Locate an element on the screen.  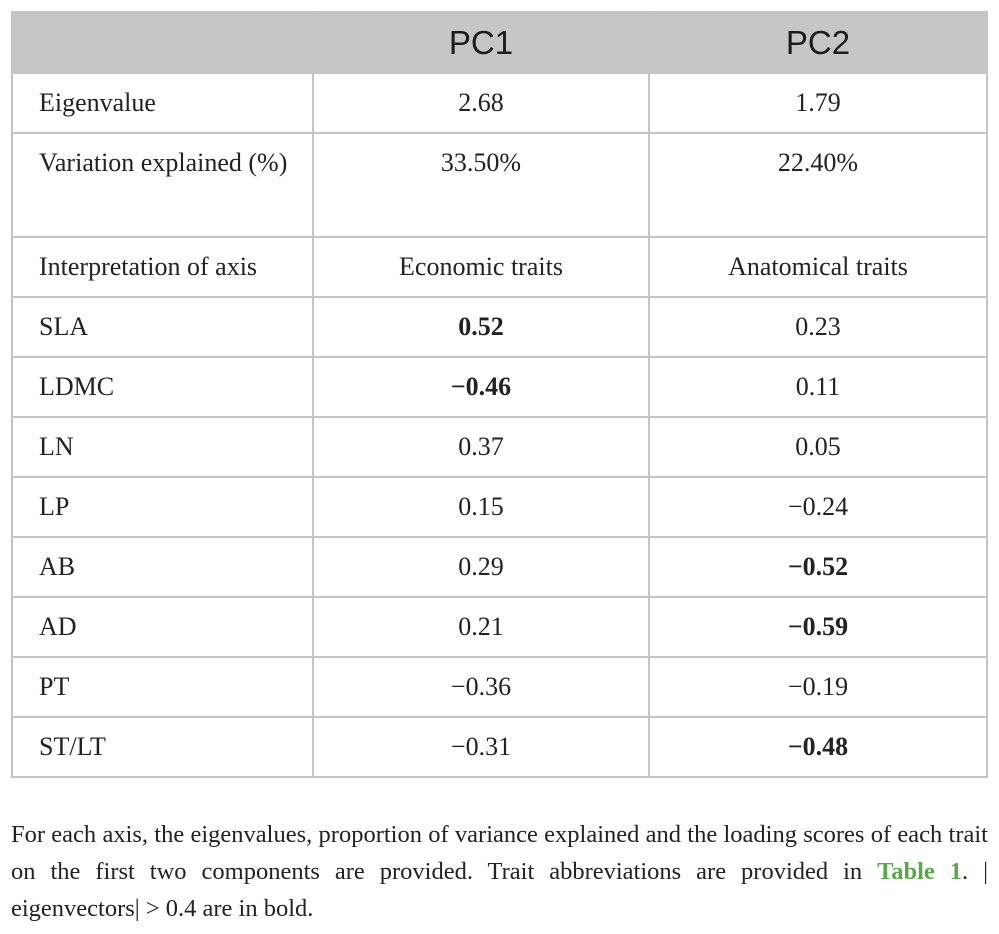
table-row: PT −0.36 −0.19 is located at coordinates (499, 687).